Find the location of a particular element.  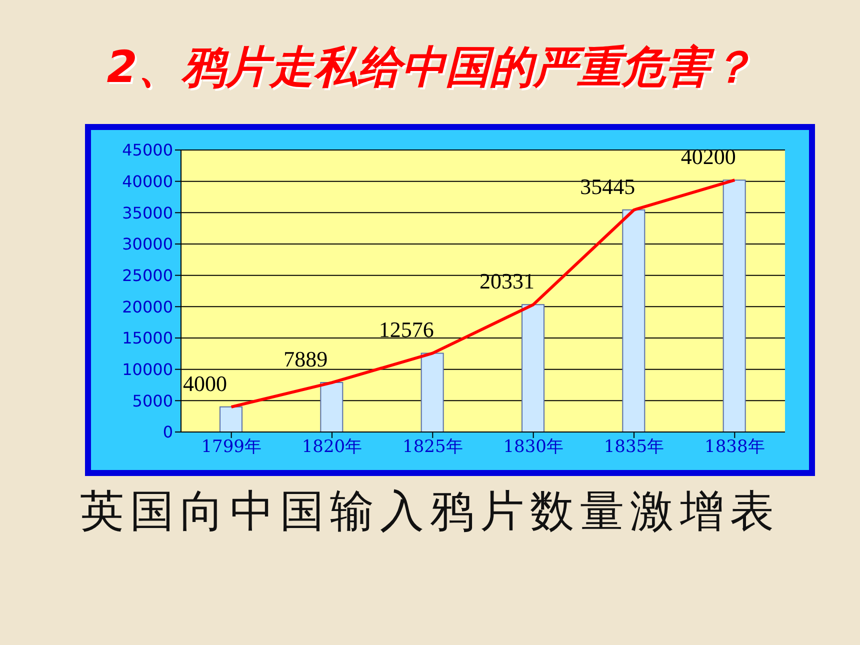

x-tick-label: 1830年 is located at coordinates (533, 447).